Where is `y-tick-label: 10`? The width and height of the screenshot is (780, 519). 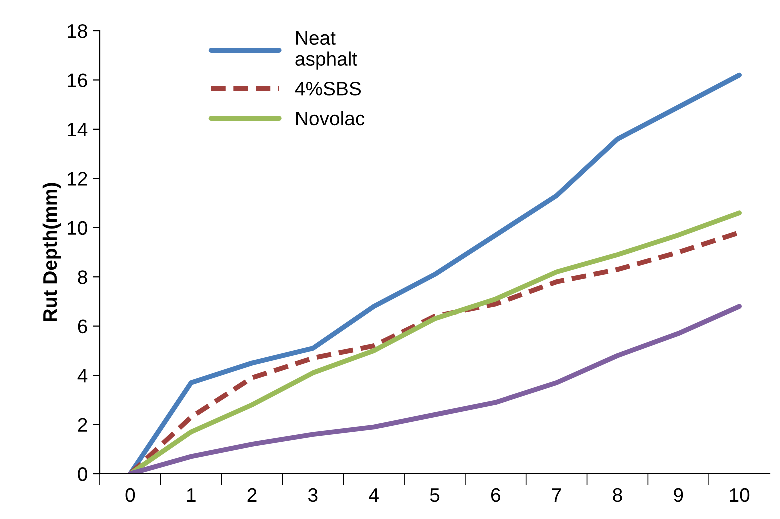
y-tick-label: 10 is located at coordinates (78, 228).